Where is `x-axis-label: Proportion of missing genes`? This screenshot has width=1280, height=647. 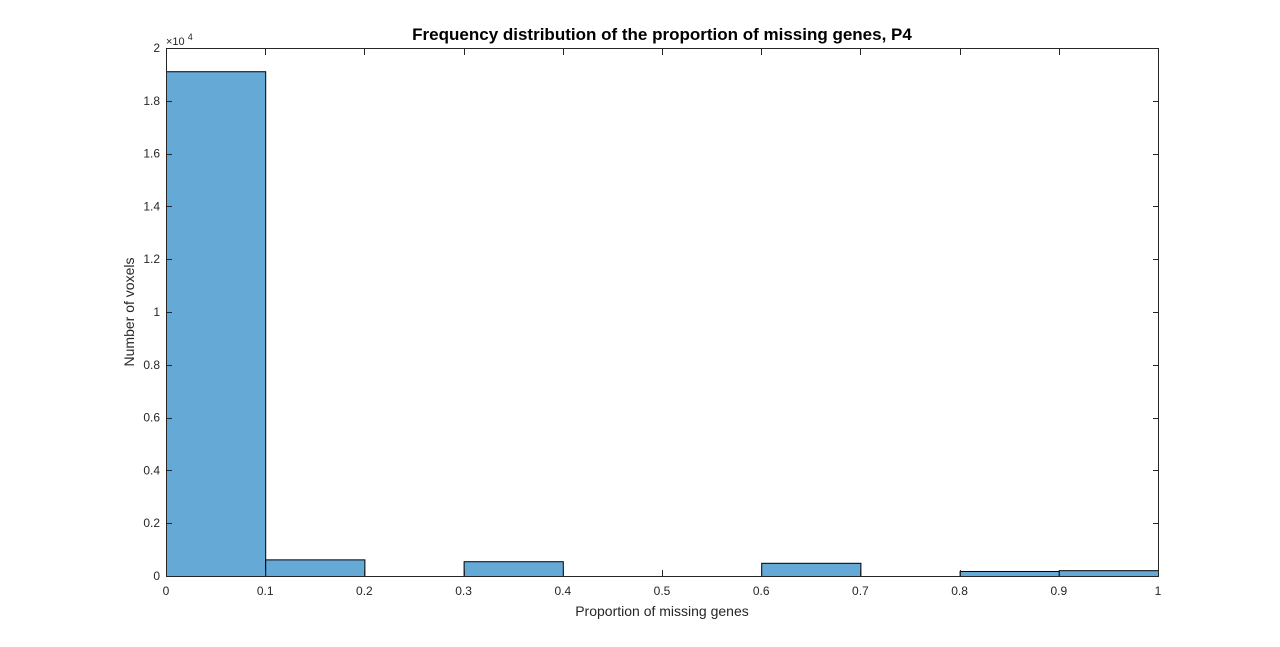 x-axis-label: Proportion of missing genes is located at coordinates (662, 611).